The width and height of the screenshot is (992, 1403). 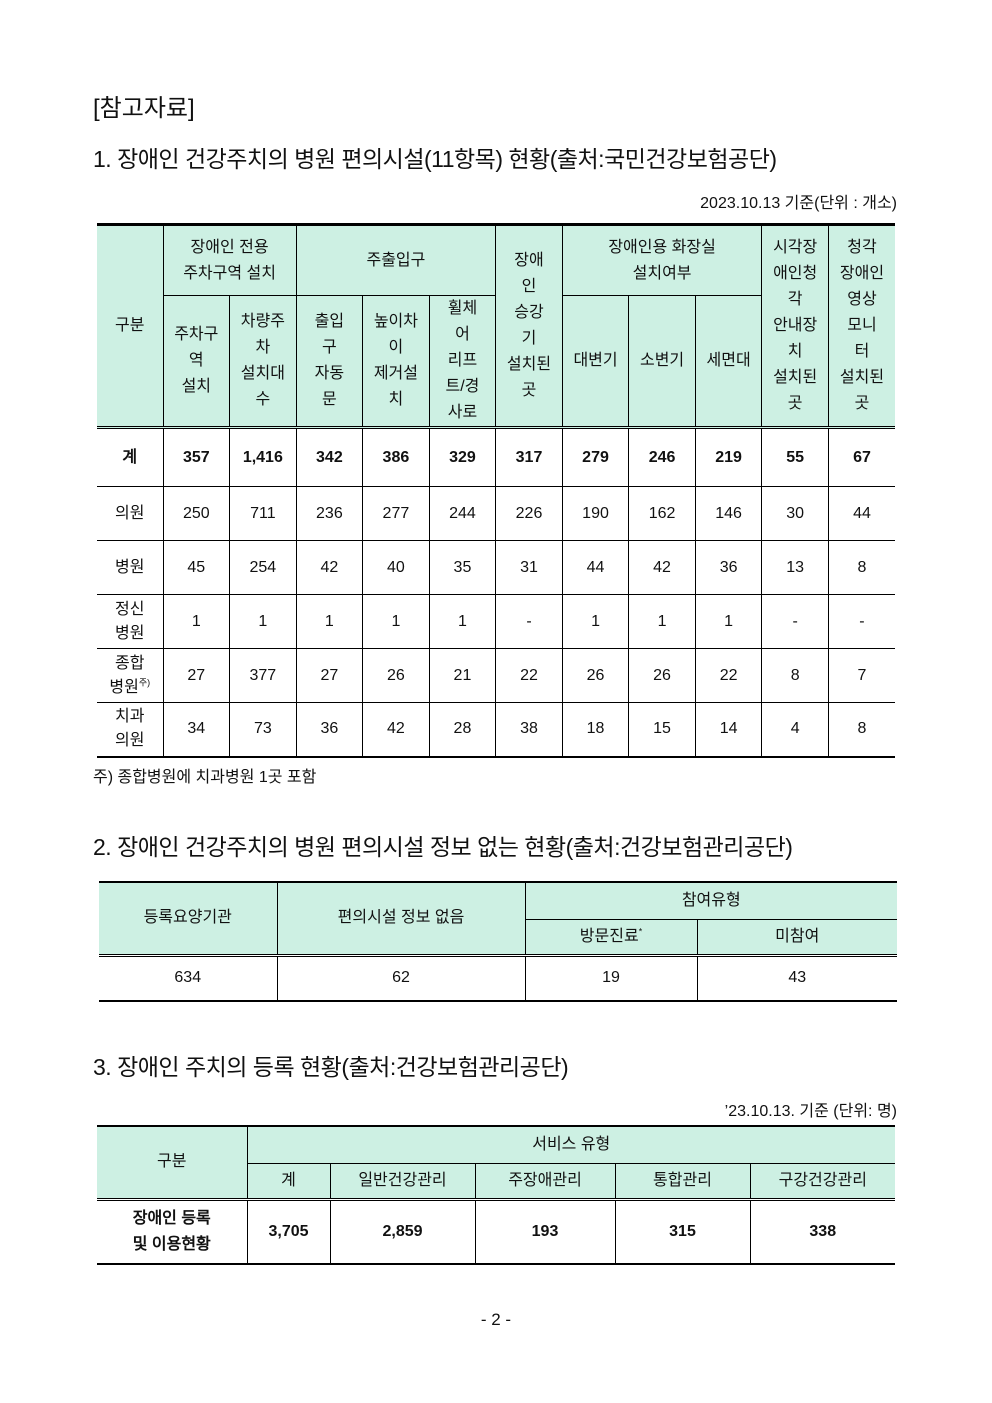 I want to click on cell: 30, so click(x=795, y=513).